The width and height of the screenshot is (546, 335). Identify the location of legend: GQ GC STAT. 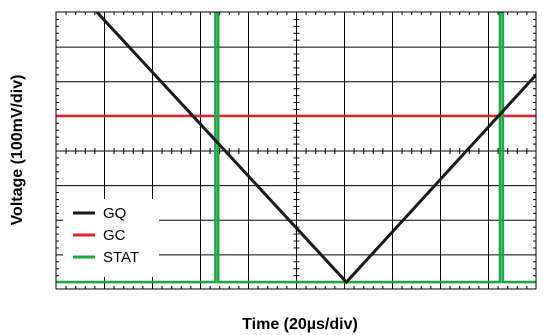
(111, 238).